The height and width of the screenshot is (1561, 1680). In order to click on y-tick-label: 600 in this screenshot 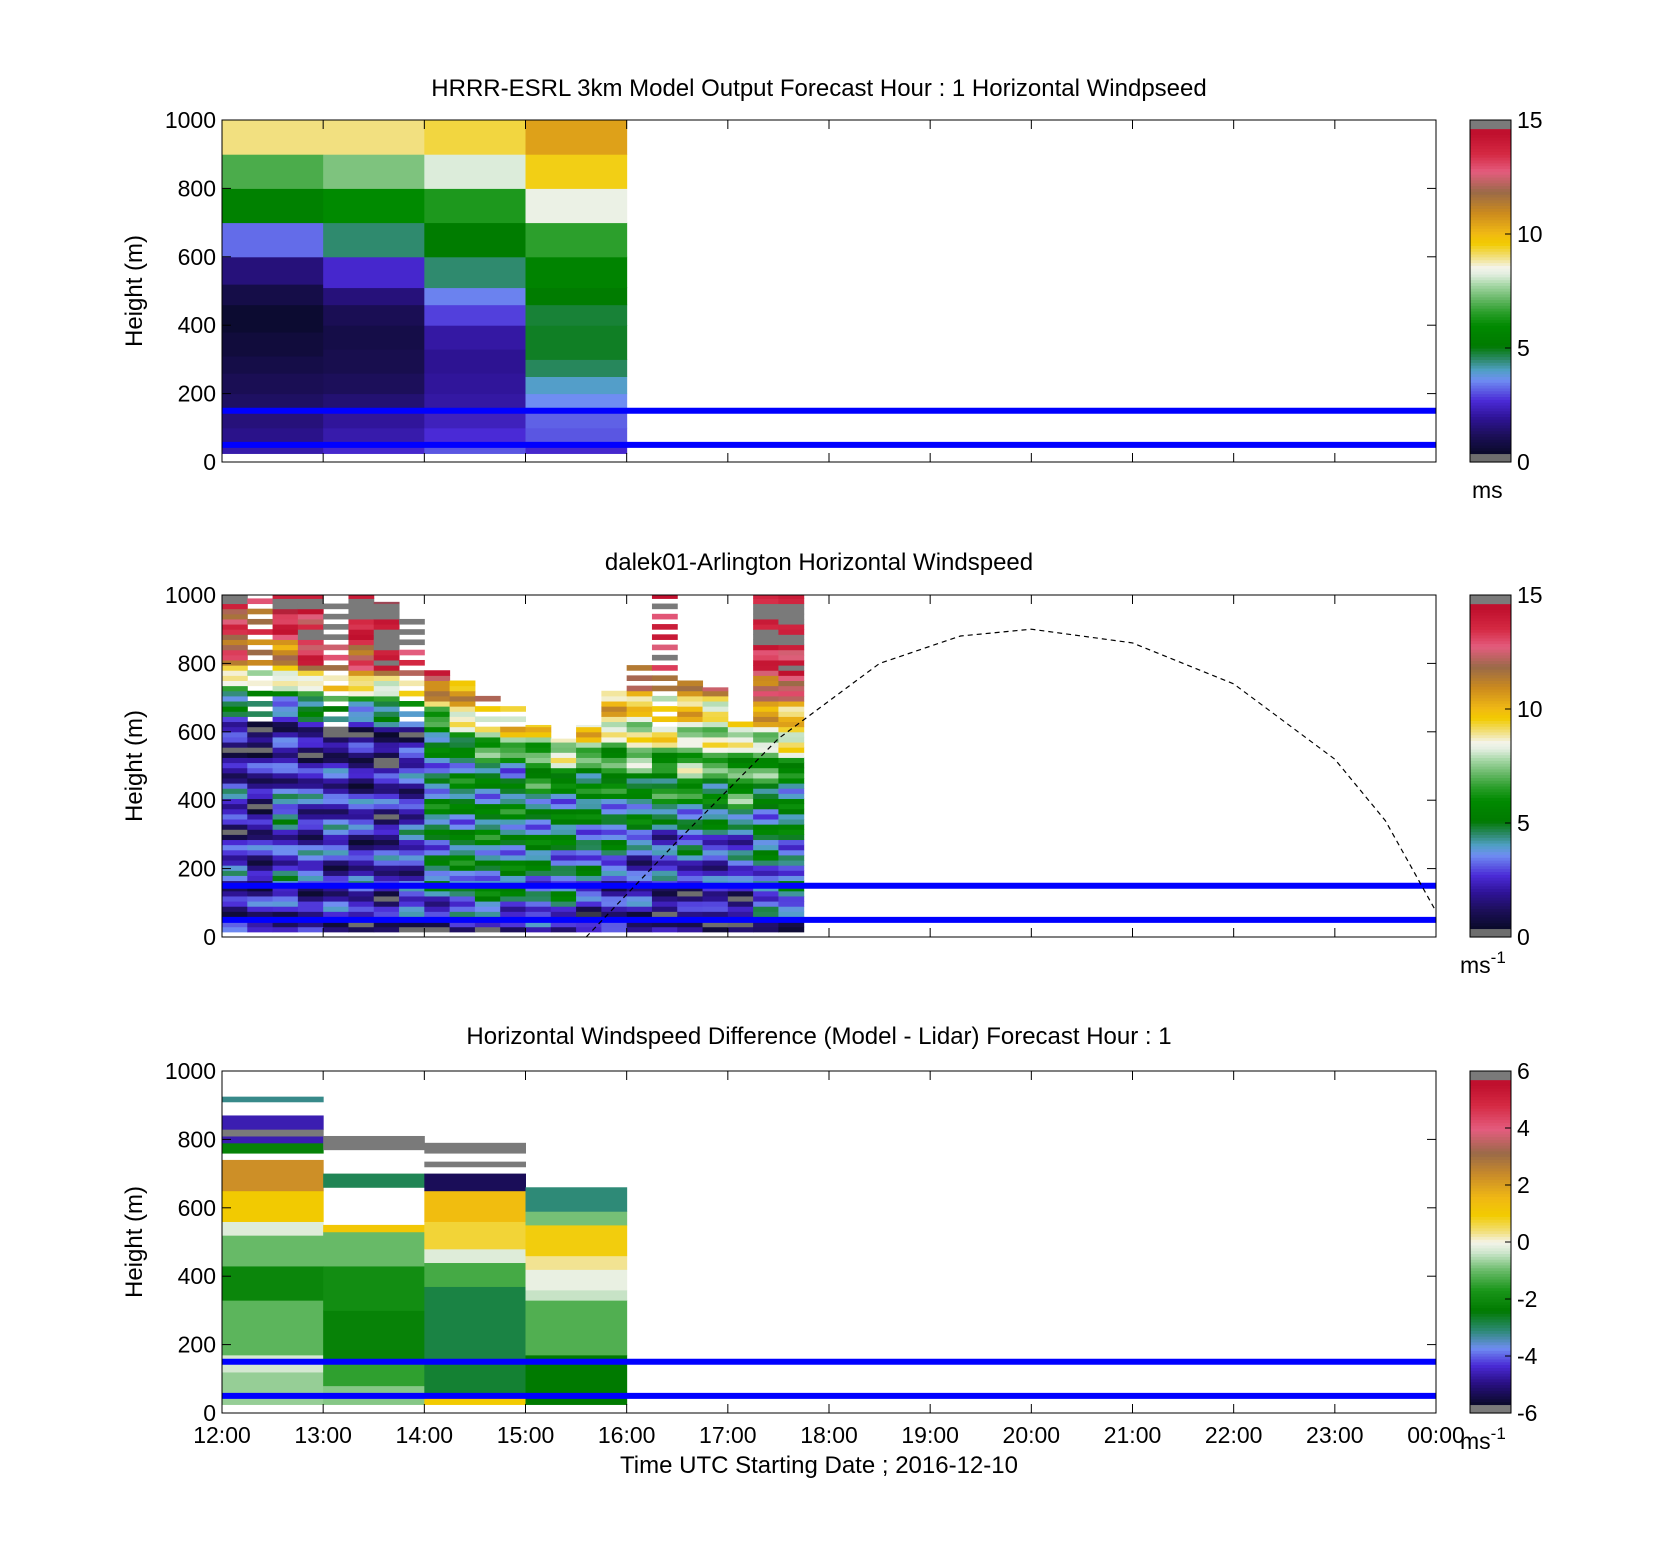, I will do `click(197, 732)`.